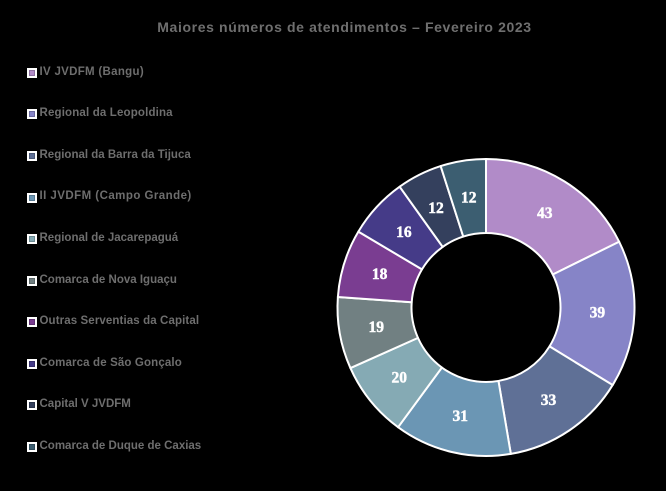 The width and height of the screenshot is (666, 491). Describe the element at coordinates (461, 416) in the screenshot. I see `svg-text: 31` at that location.